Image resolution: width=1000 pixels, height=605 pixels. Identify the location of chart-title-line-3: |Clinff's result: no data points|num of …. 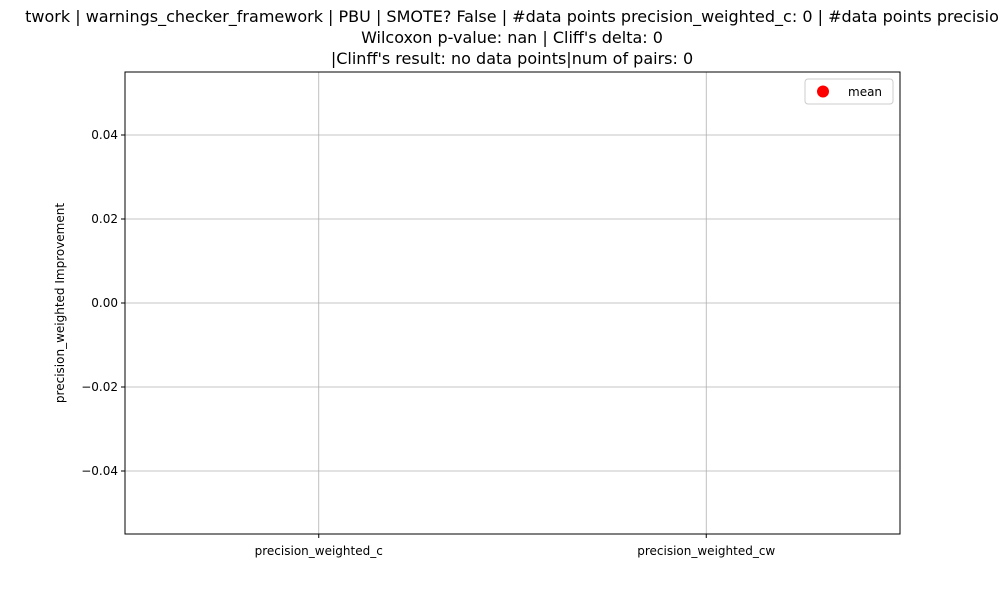
(512, 58).